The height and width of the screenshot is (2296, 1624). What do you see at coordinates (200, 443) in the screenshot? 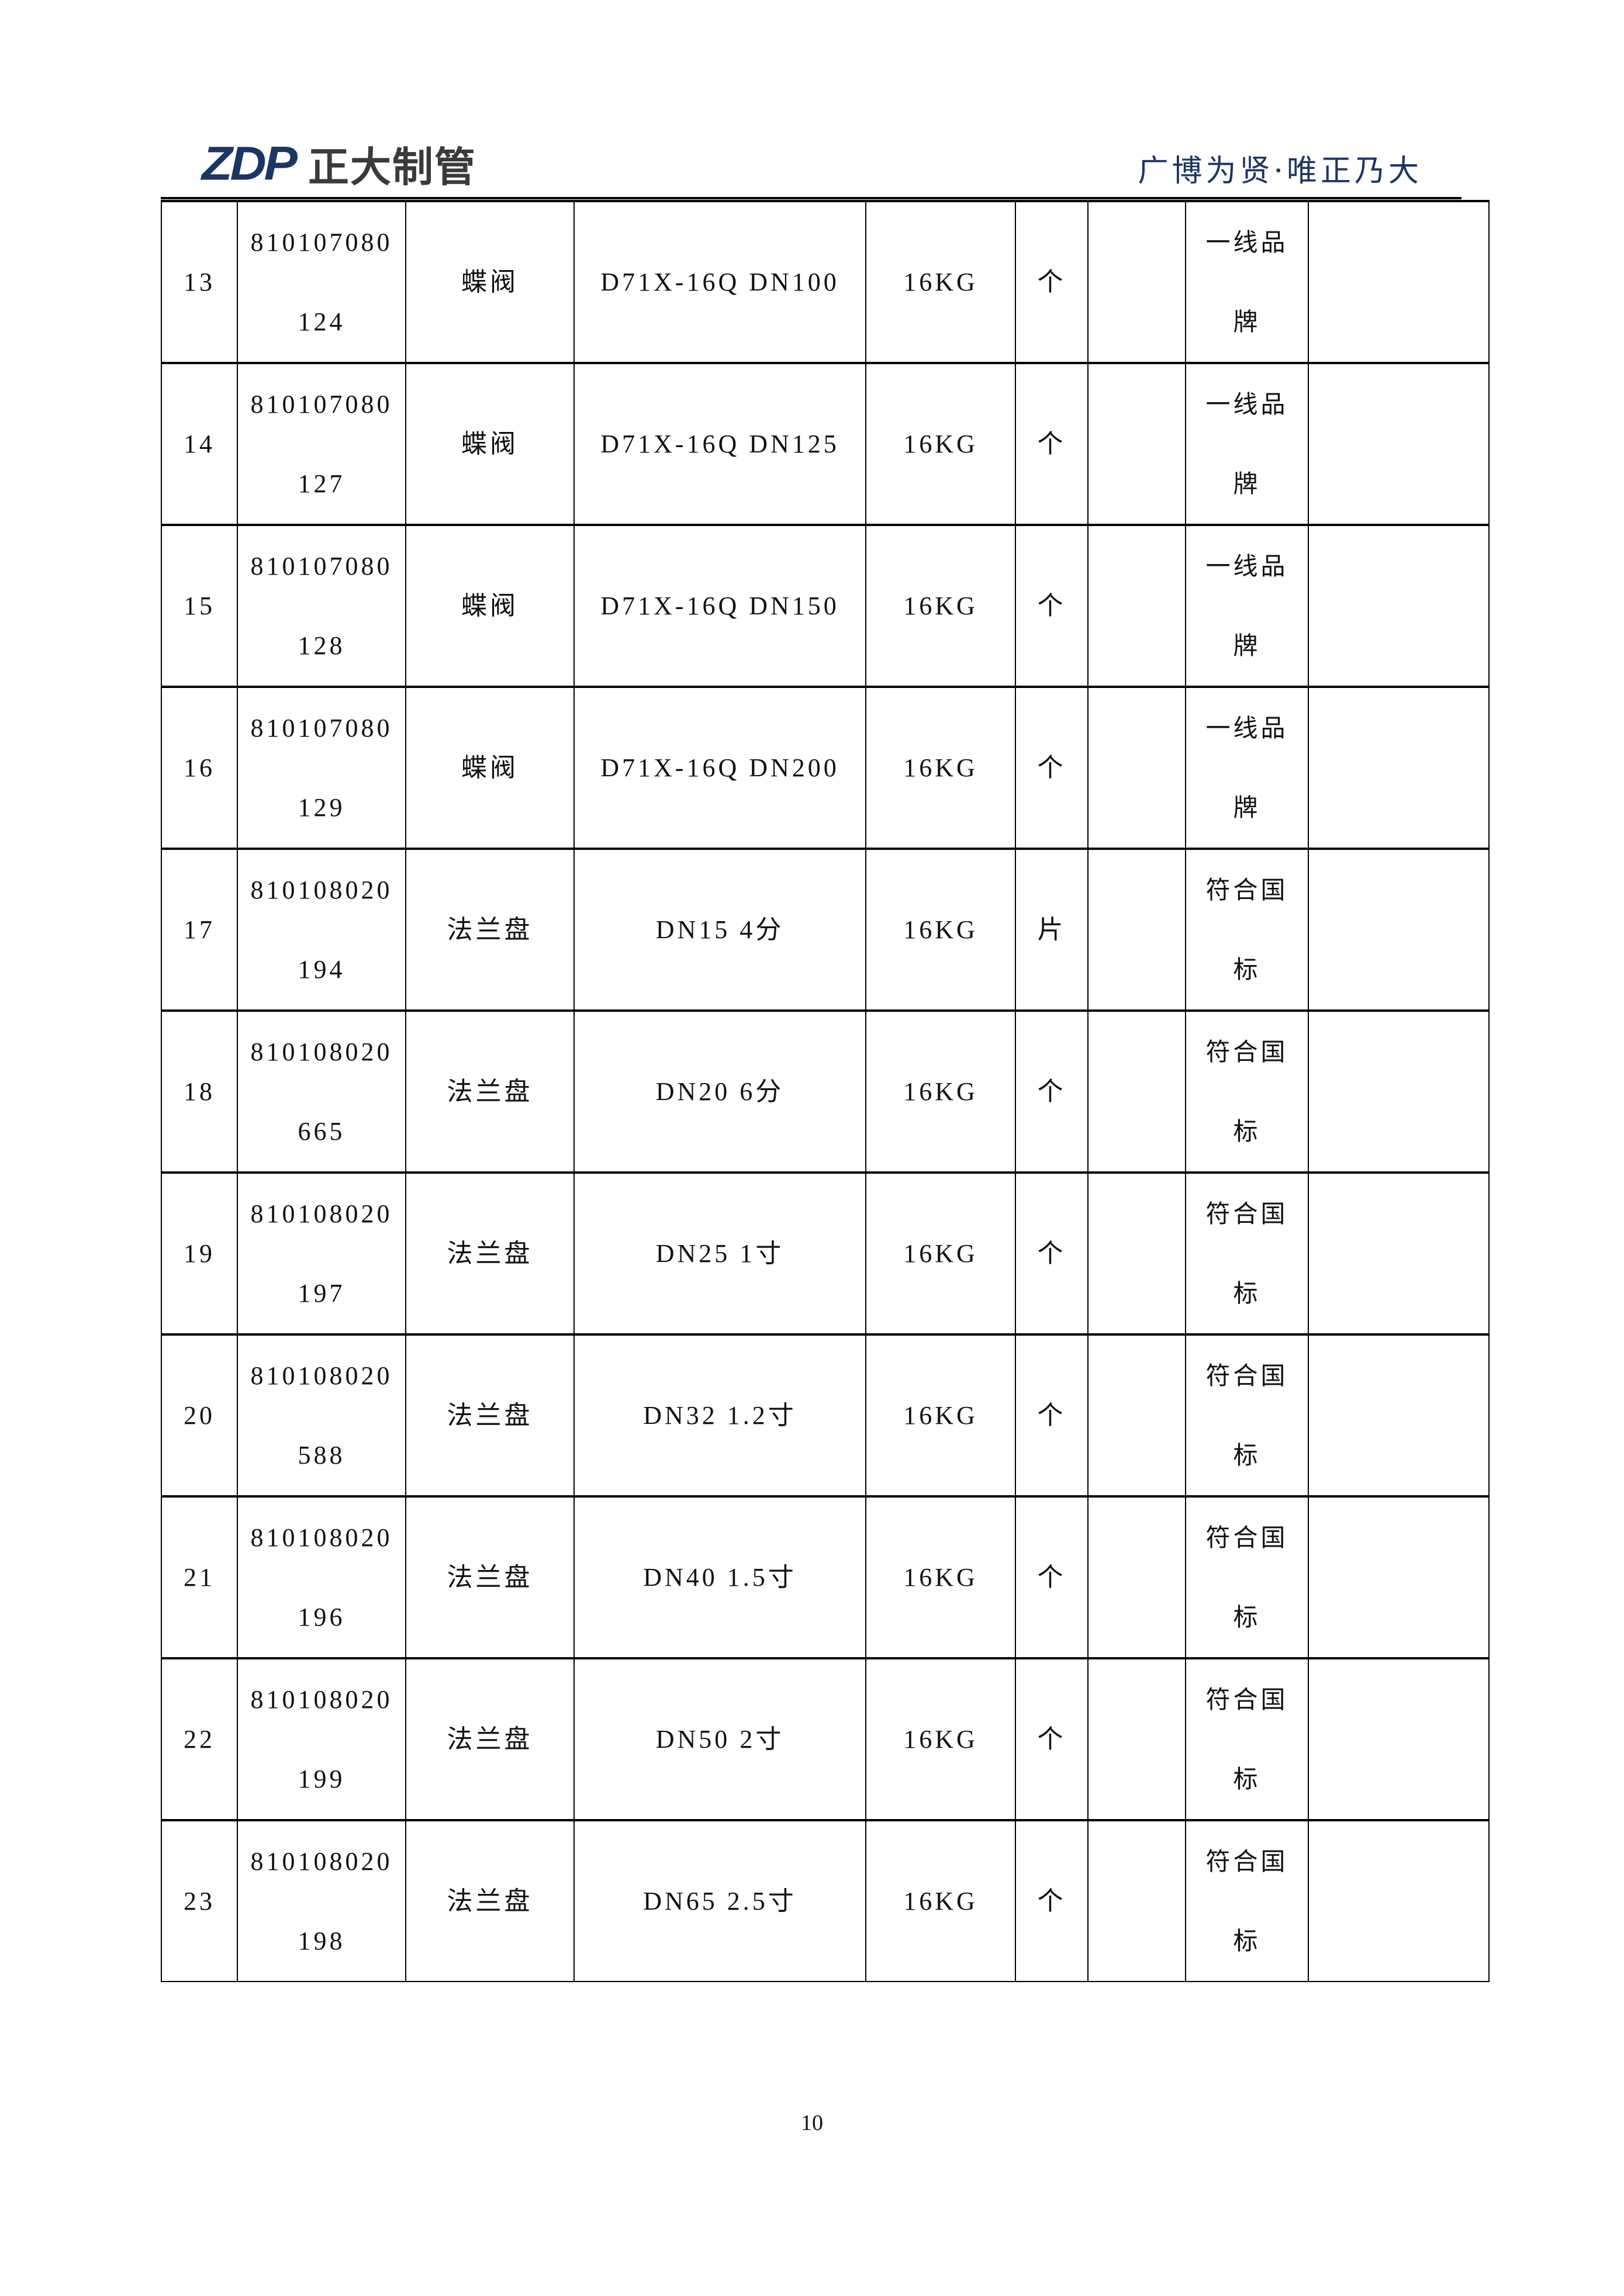
I see `row-number: 14` at bounding box center [200, 443].